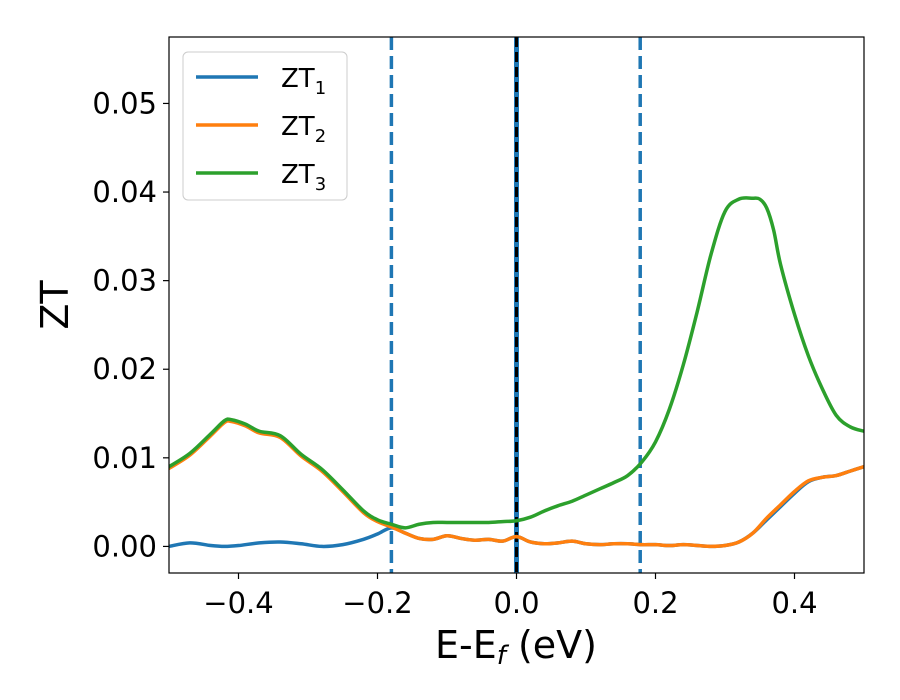  I want to click on x-axis-label: E-Ef (eV), so click(516, 647).